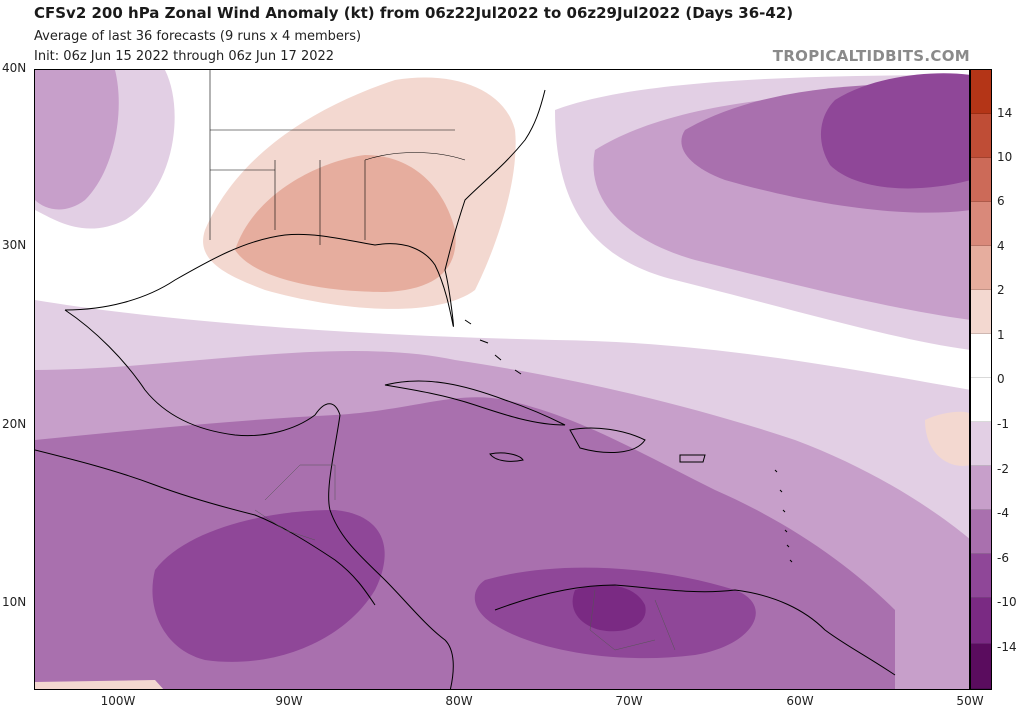 The height and width of the screenshot is (711, 1024). I want to click on pos2-region-southeast-us, so click(345, 223).